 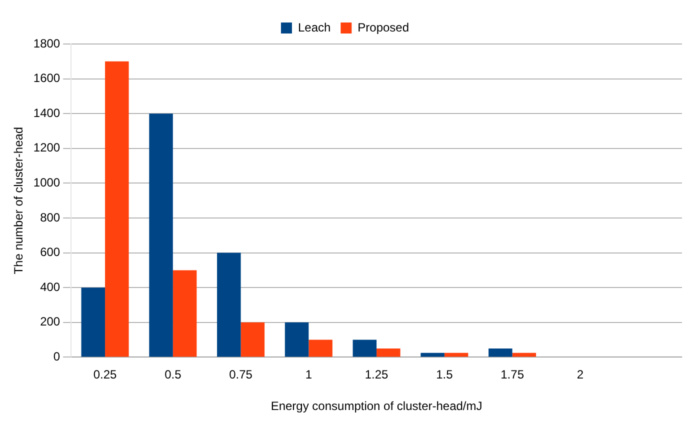 I want to click on y-tick-label: 1400, so click(x=46, y=113).